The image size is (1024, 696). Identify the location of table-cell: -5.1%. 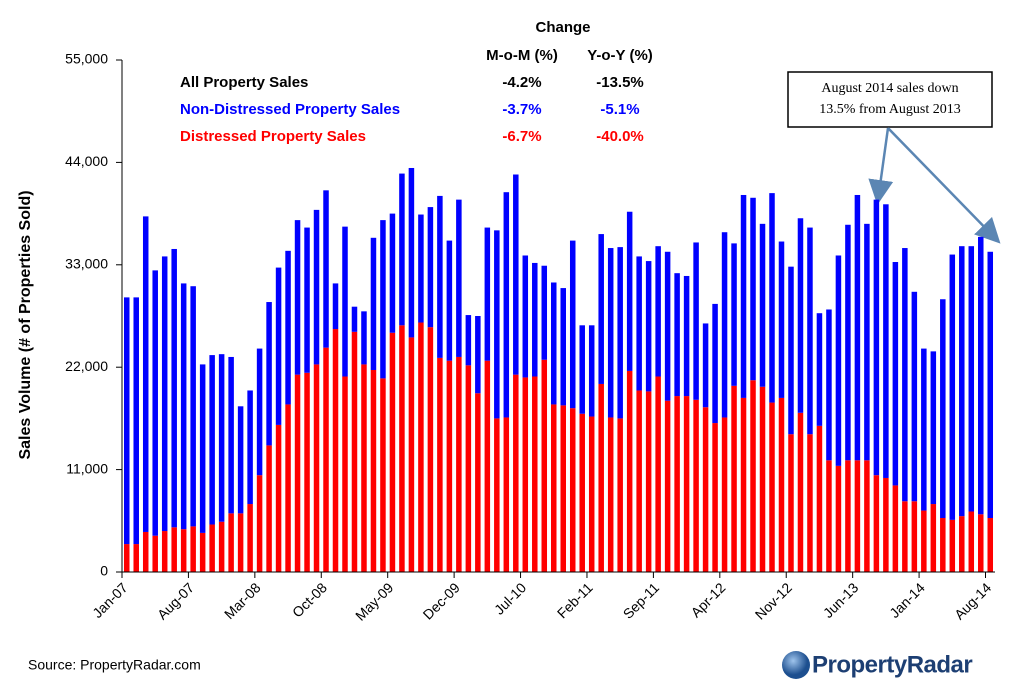
(619, 109).